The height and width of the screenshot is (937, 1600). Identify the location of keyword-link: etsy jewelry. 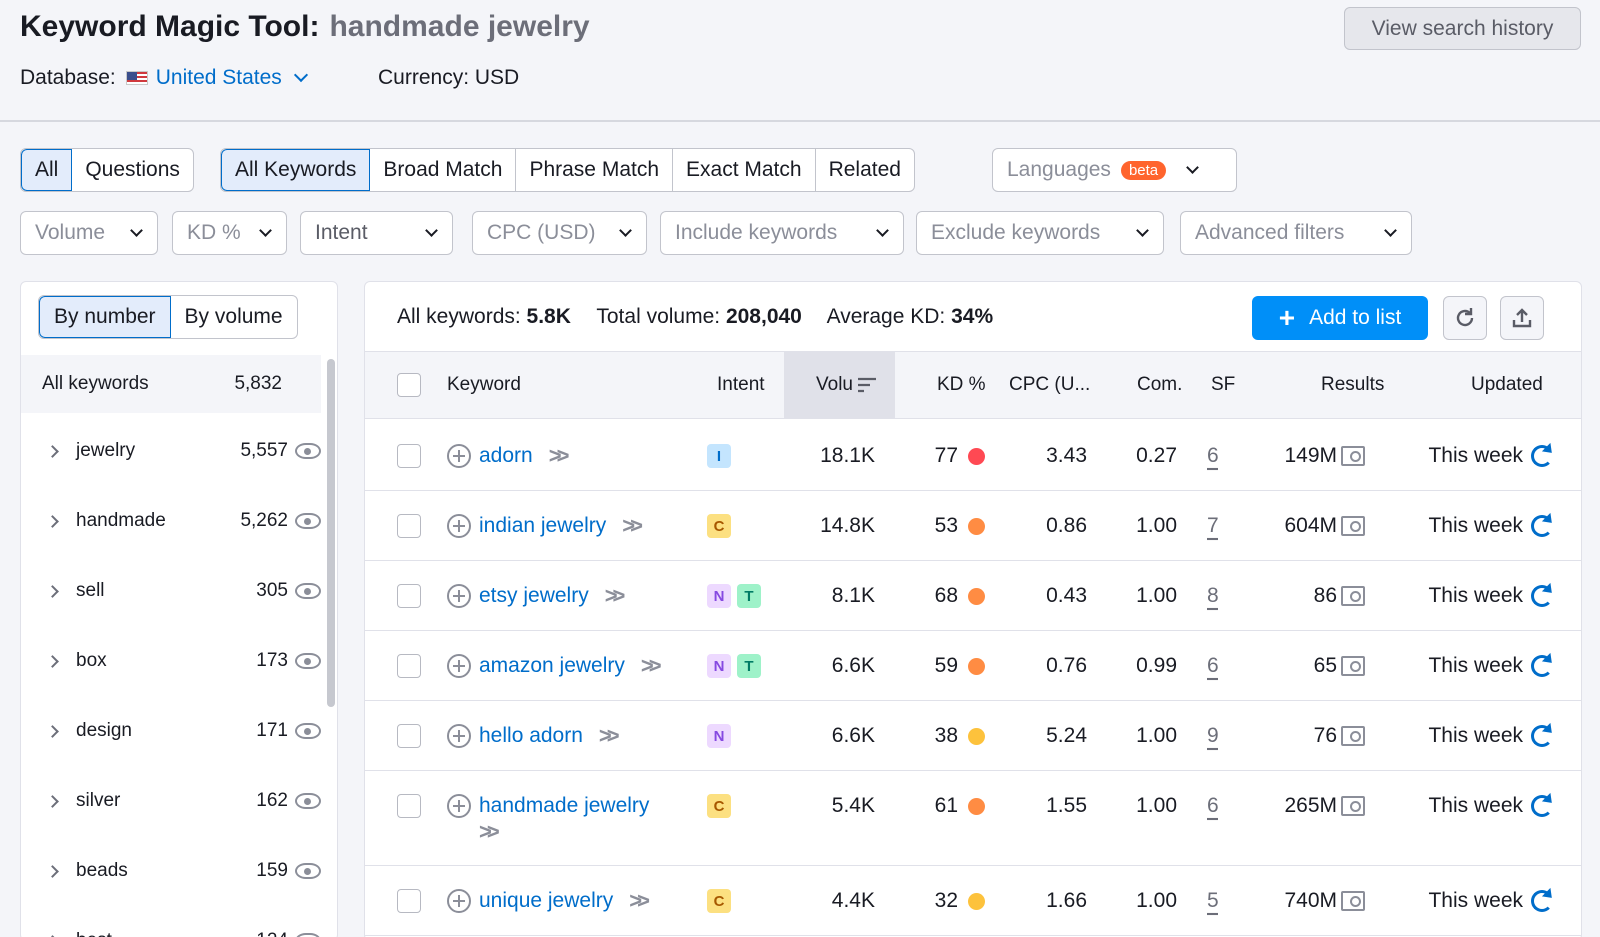
(534, 595).